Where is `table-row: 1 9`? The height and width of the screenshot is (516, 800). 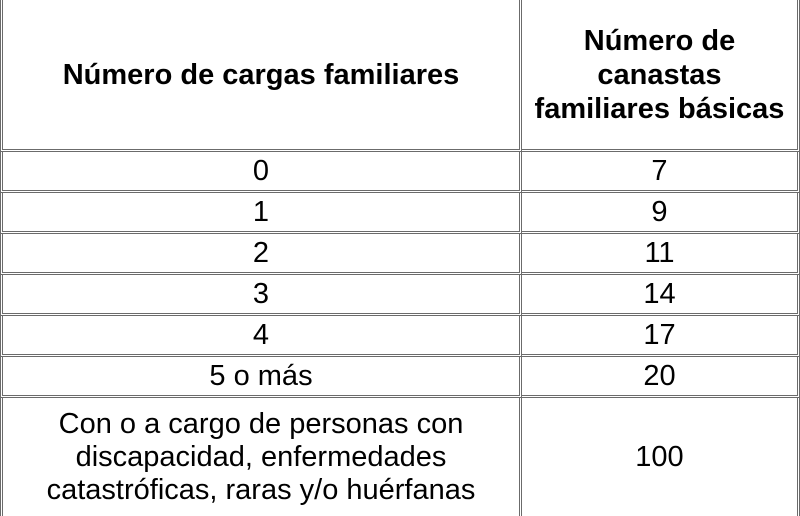 table-row: 1 9 is located at coordinates (400, 213).